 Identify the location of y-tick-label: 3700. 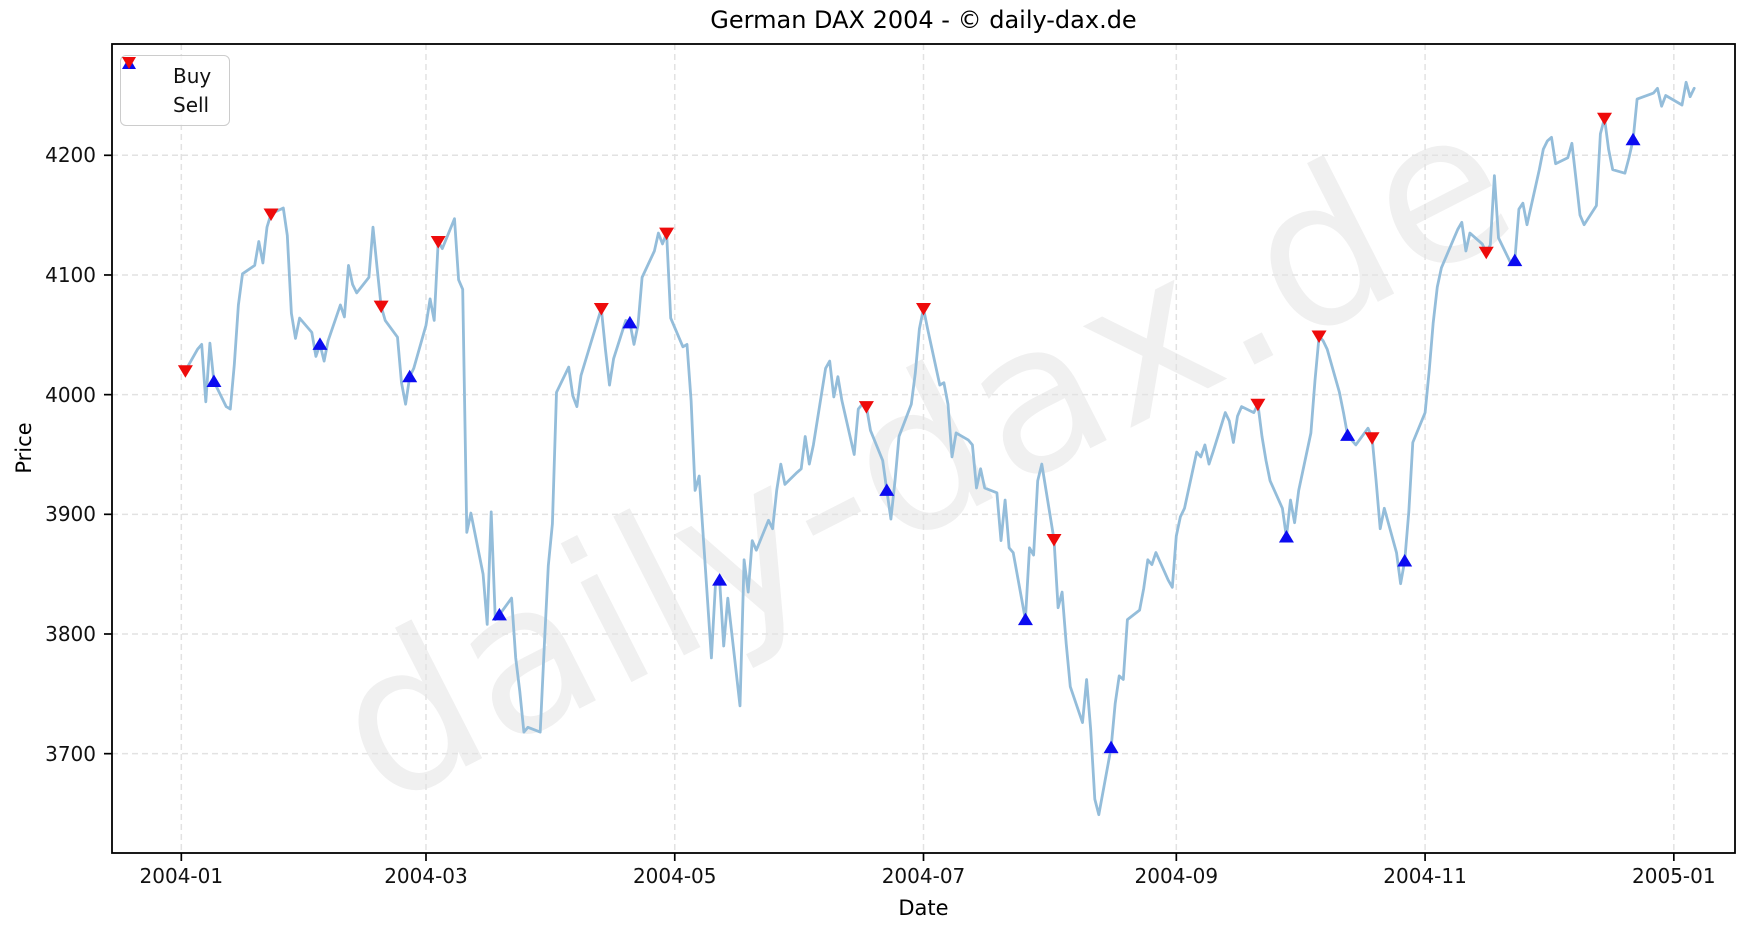
(70, 753).